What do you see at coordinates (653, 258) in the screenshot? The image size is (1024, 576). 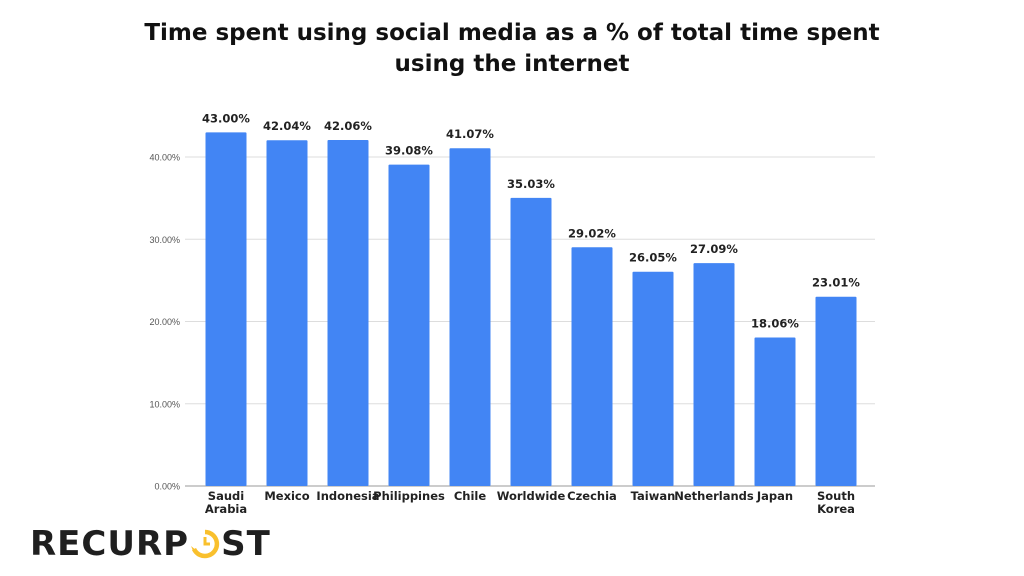 I see `data-label: 26.05%` at bounding box center [653, 258].